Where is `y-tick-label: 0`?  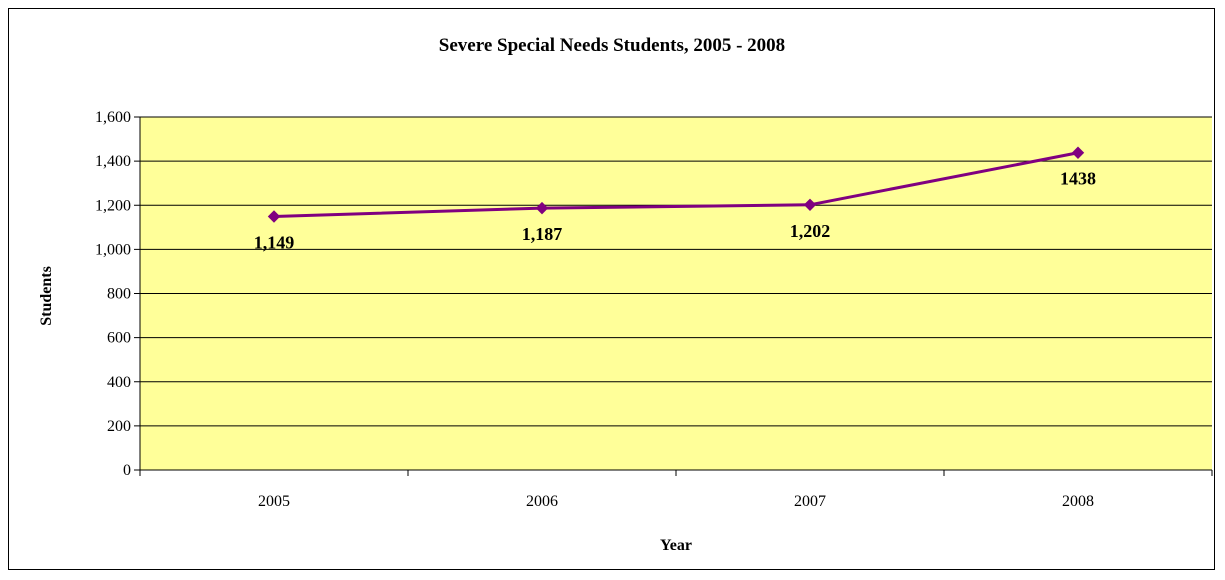
y-tick-label: 0 is located at coordinates (127, 470).